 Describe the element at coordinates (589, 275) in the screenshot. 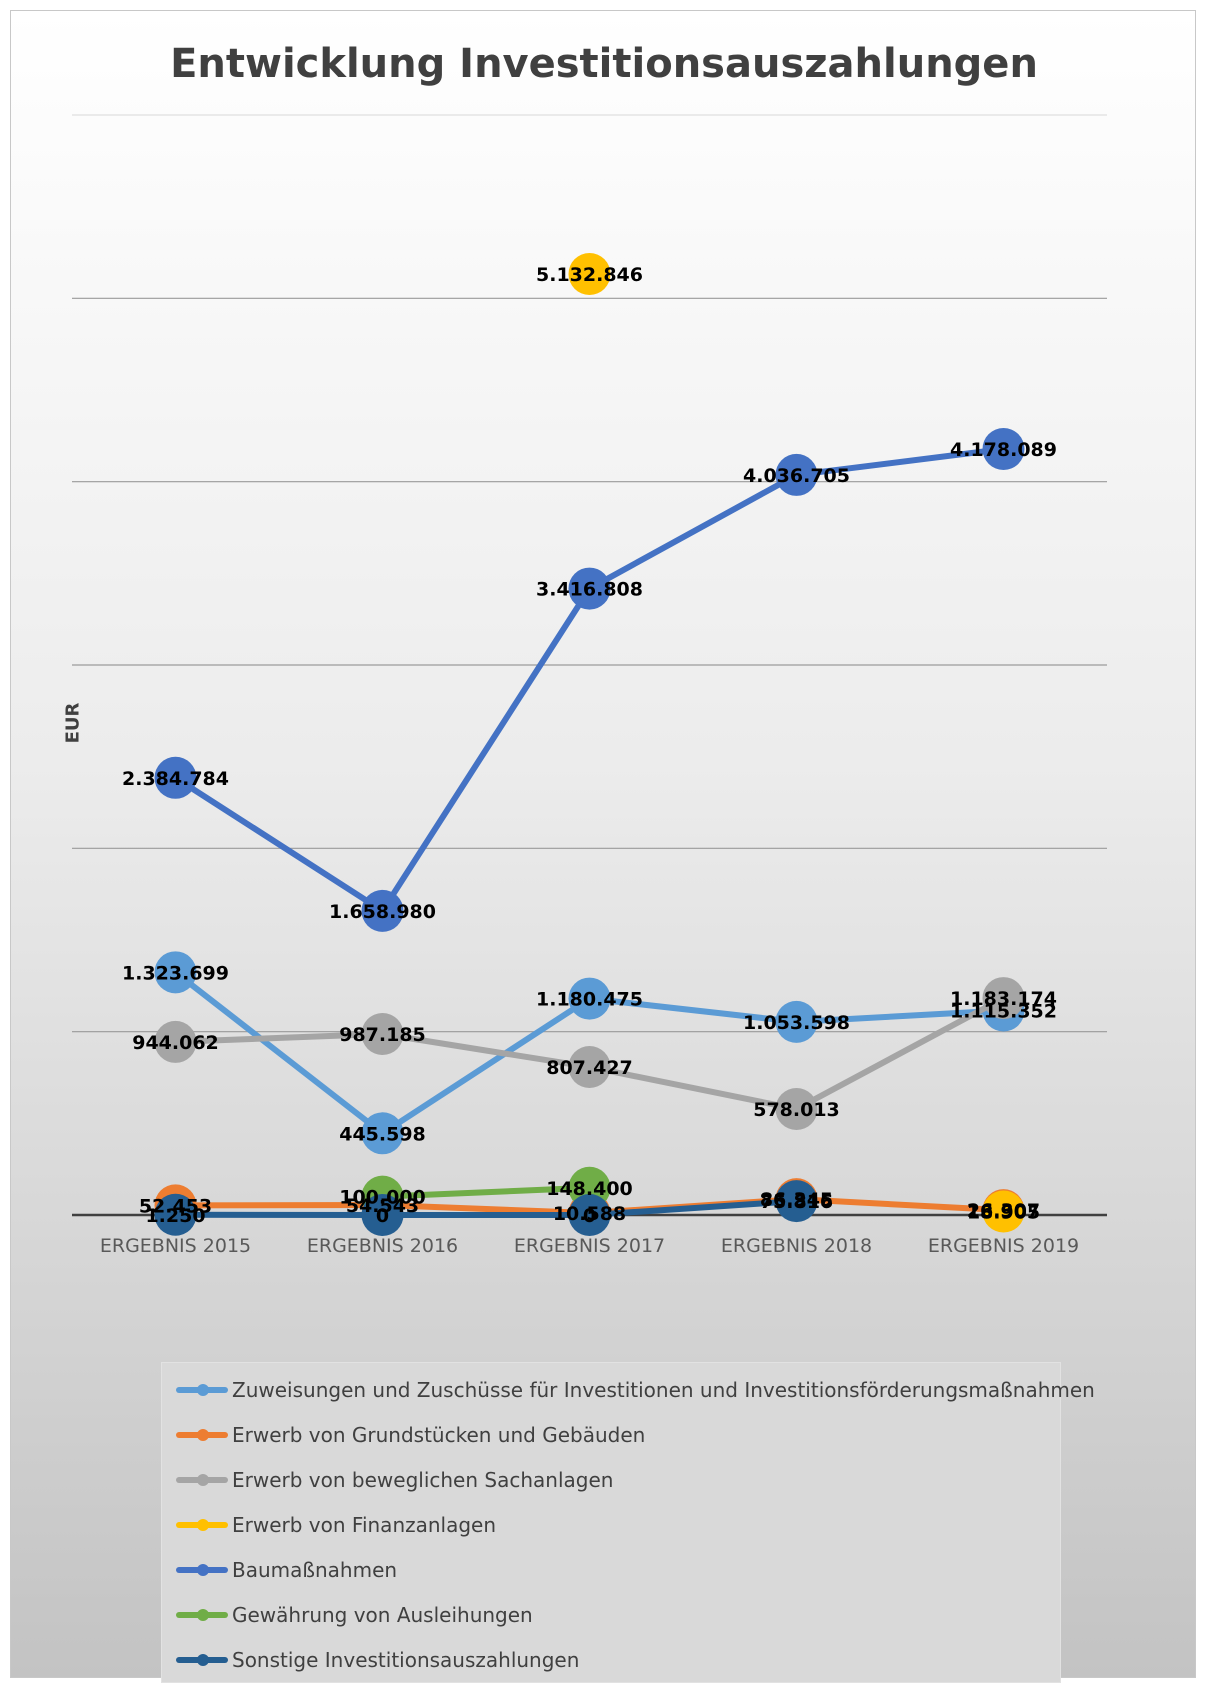

I see `data-label: 5.132.846` at that location.